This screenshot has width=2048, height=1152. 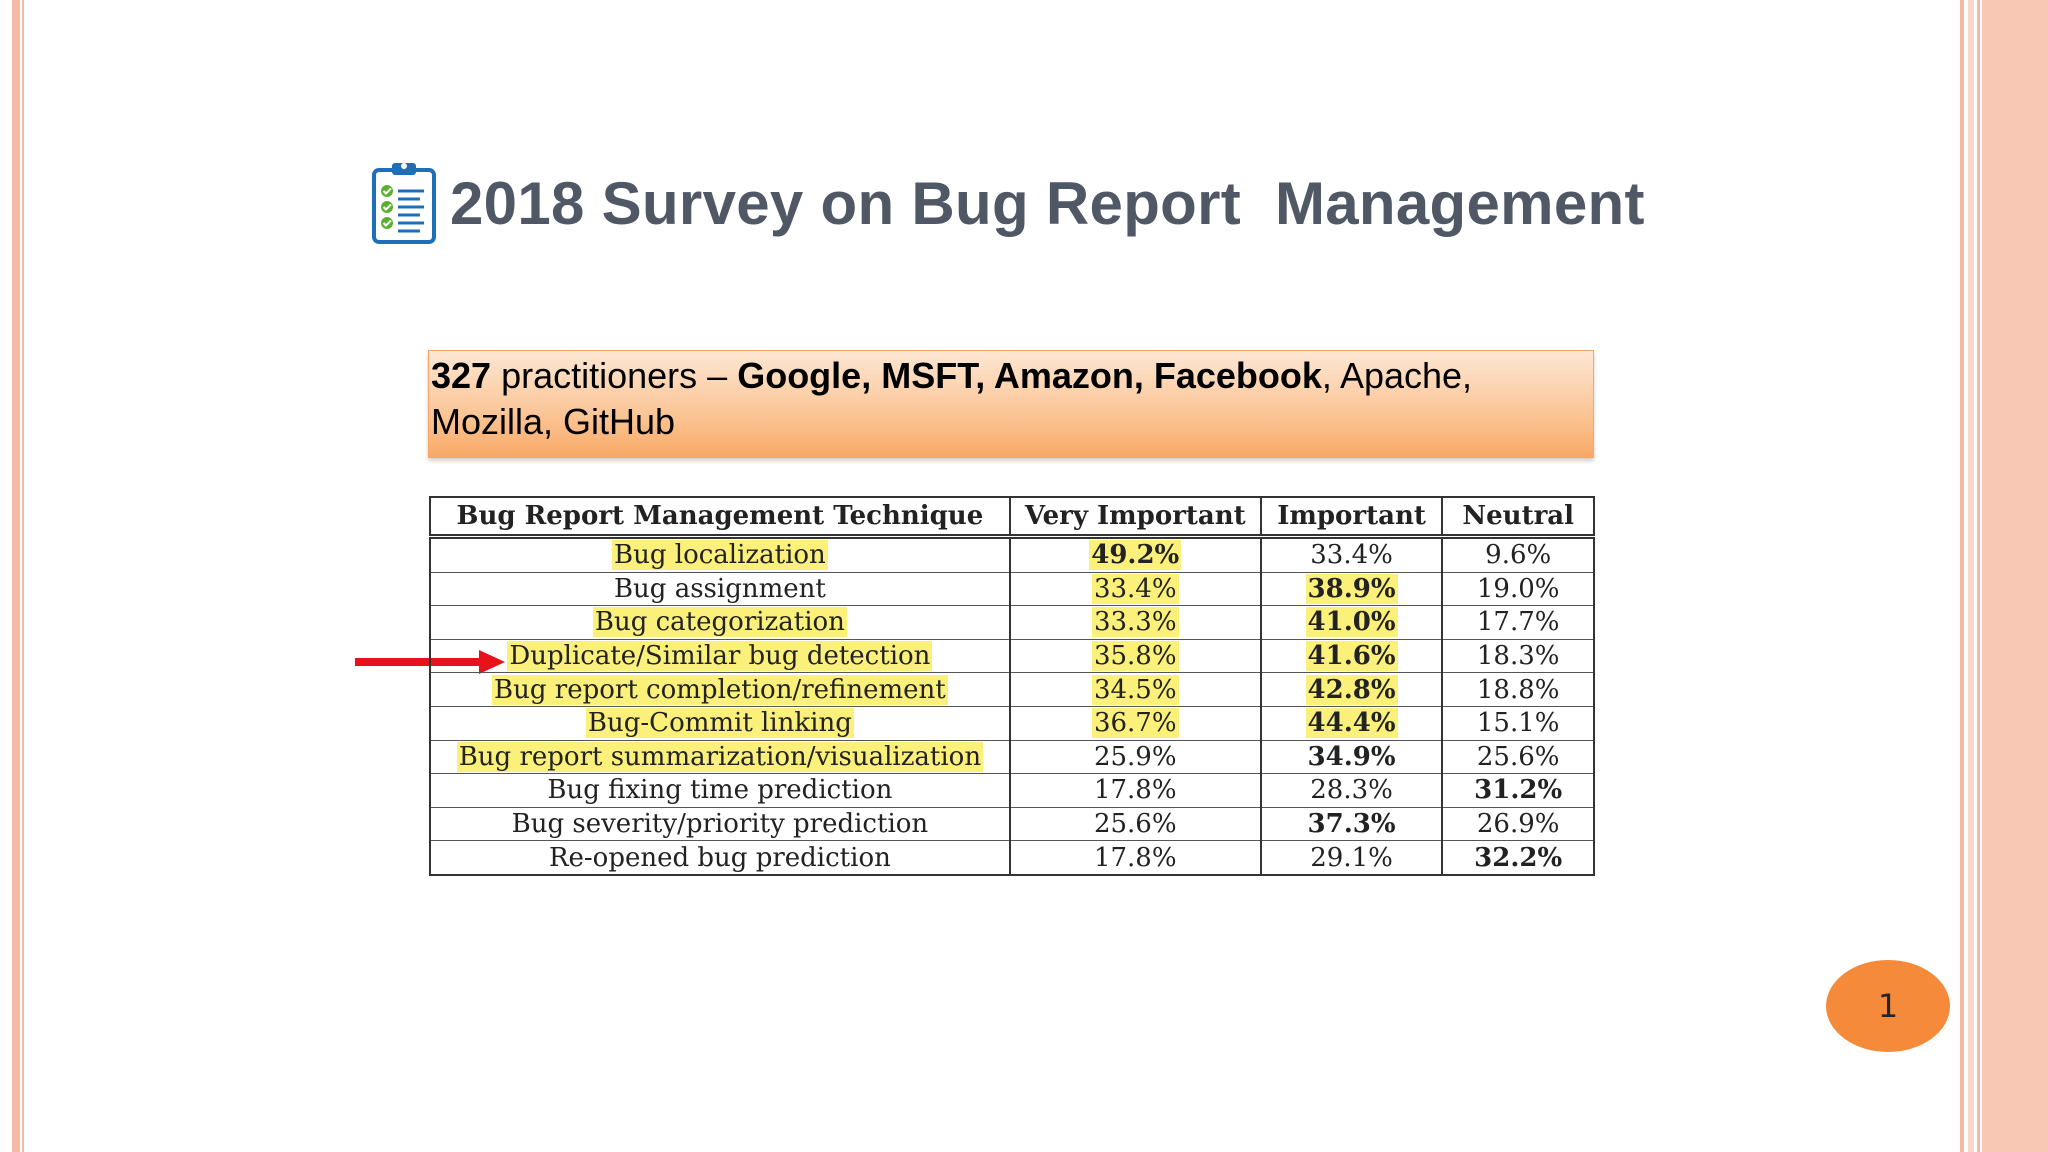 I want to click on neutral-cell: 31.2%, so click(x=1518, y=790).